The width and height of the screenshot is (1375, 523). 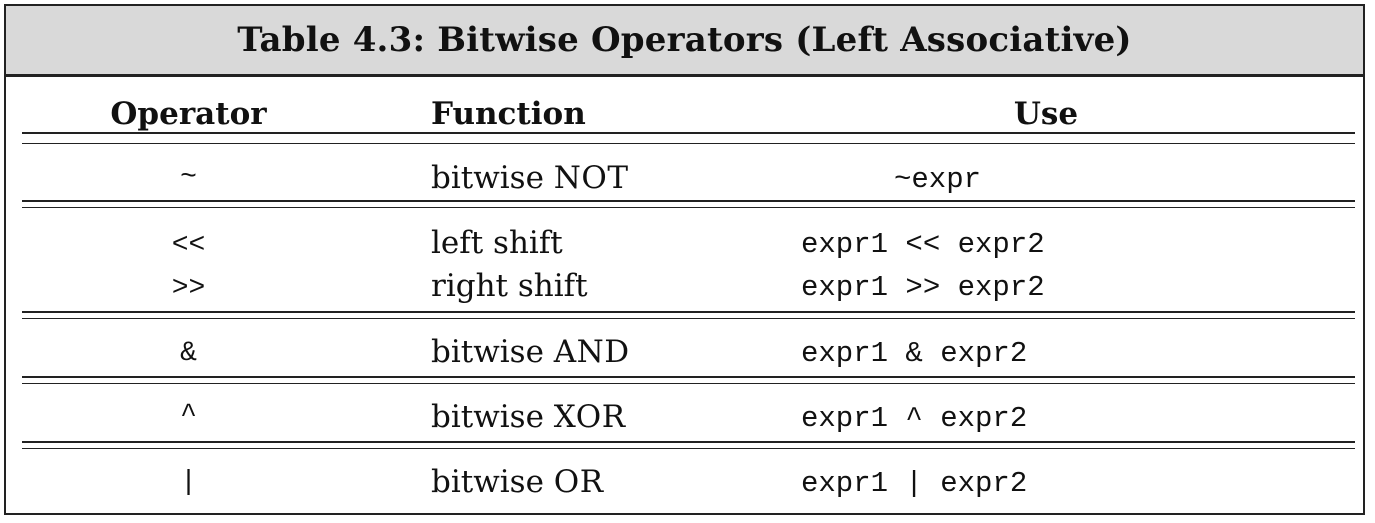 I want to click on header-function: Function, so click(x=508, y=114).